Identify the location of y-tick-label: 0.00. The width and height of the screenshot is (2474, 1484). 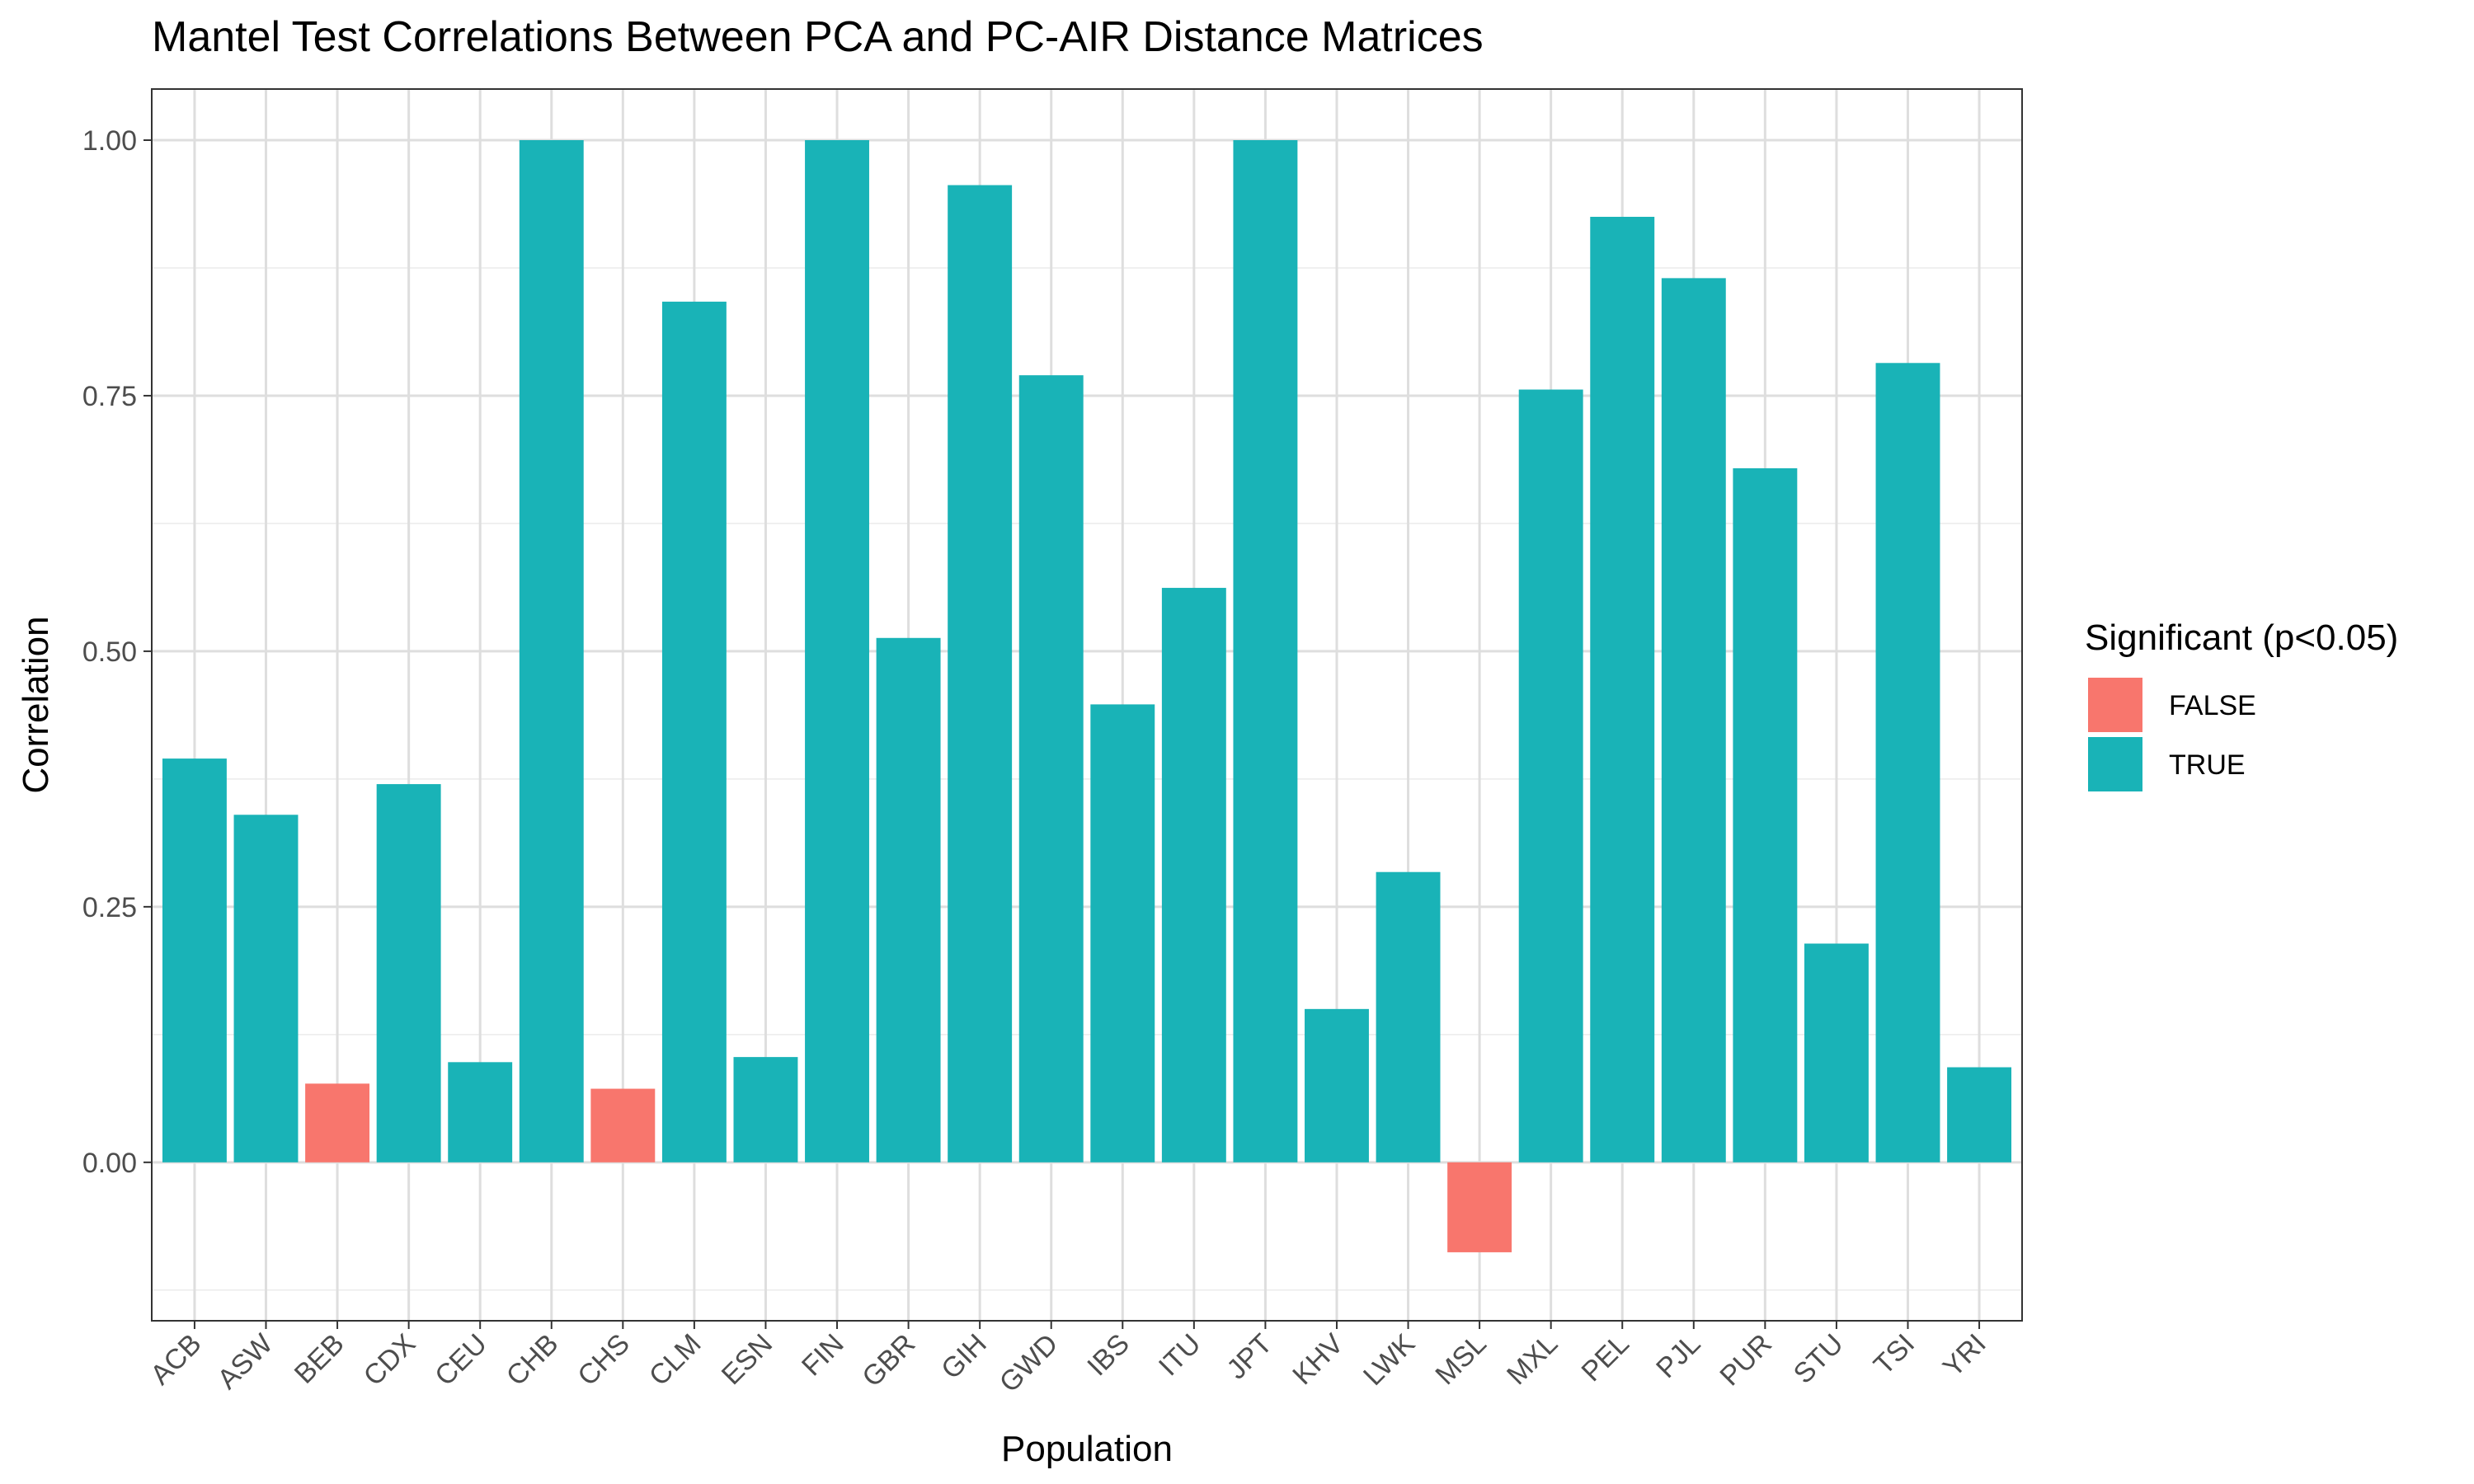
(109, 1163).